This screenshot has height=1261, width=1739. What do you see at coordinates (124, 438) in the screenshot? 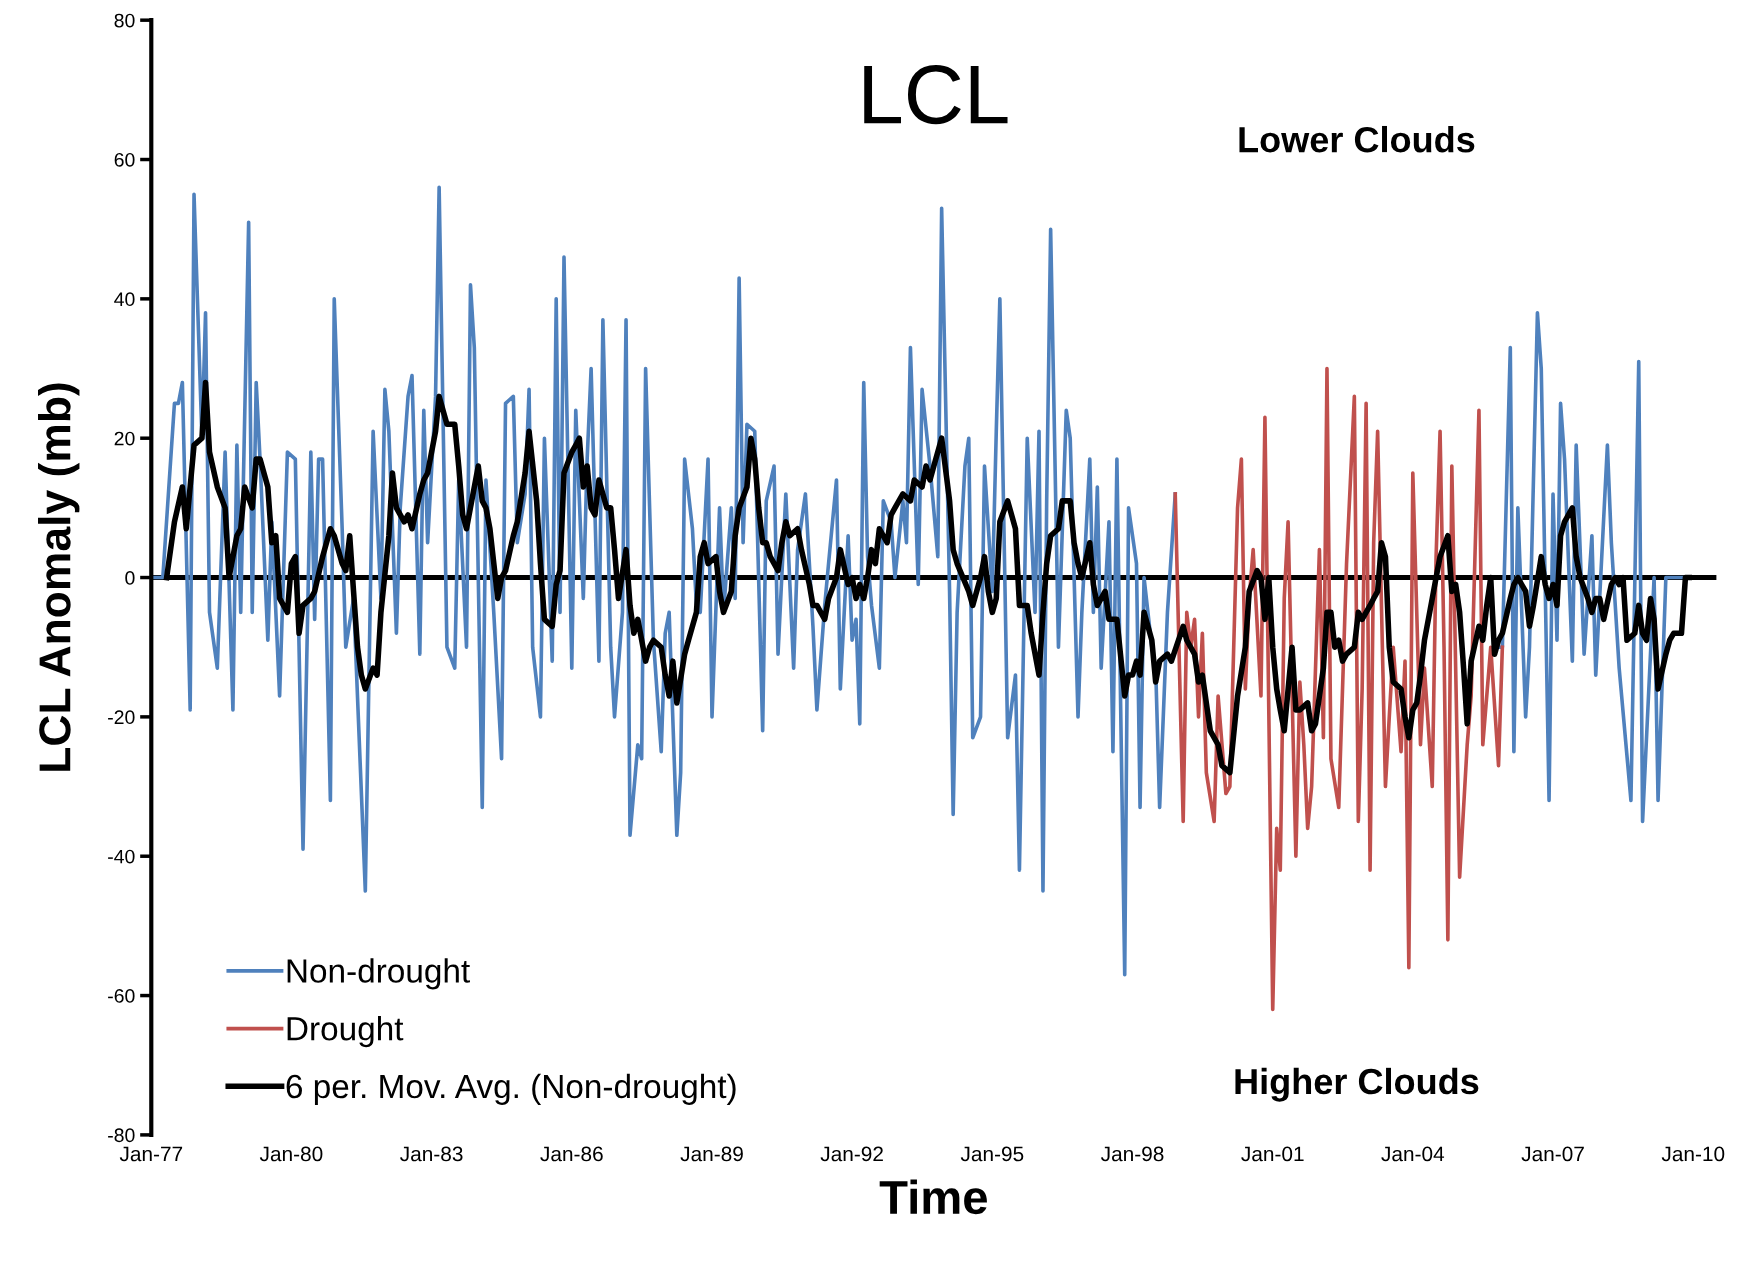
I see `y-tick-label: 20` at bounding box center [124, 438].